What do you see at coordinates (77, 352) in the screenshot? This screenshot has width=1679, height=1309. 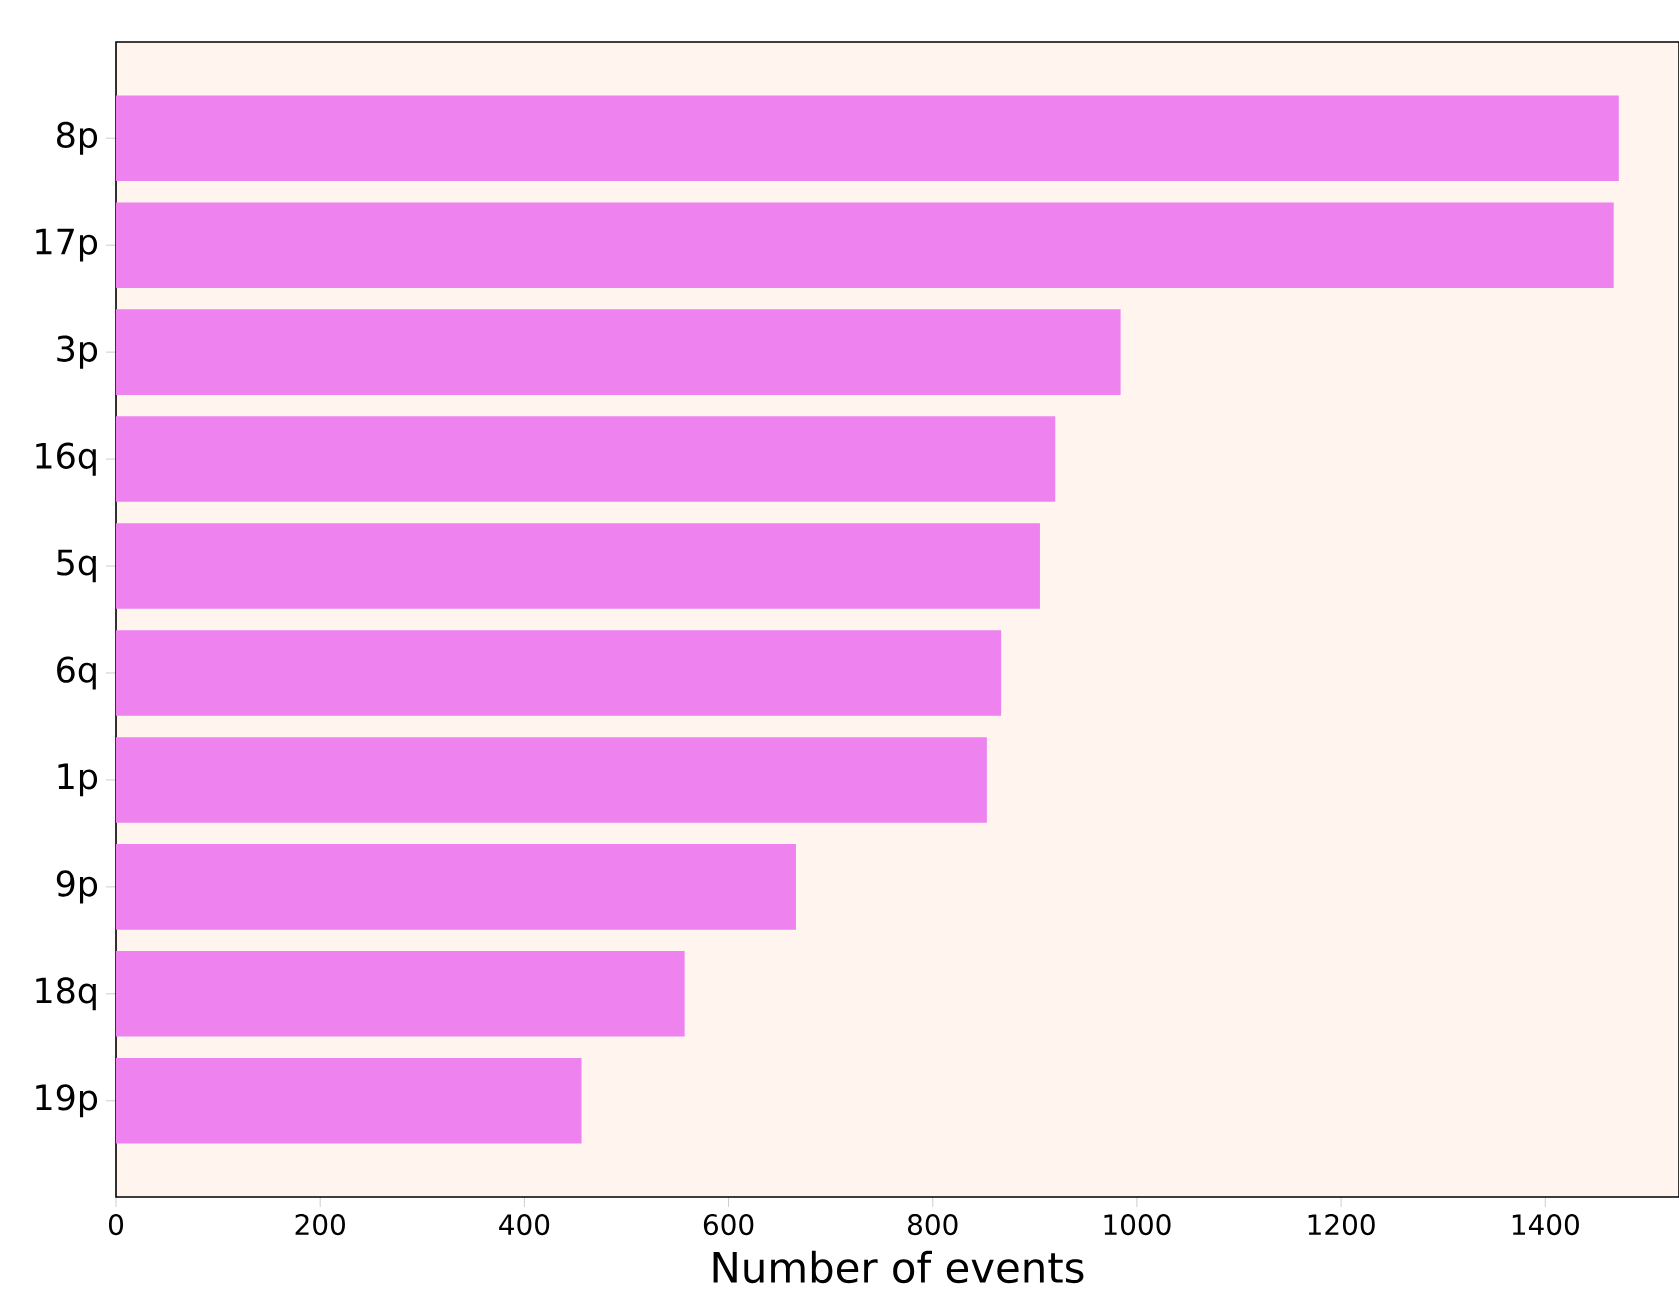 I see `y-tick-label: 3p` at bounding box center [77, 352].